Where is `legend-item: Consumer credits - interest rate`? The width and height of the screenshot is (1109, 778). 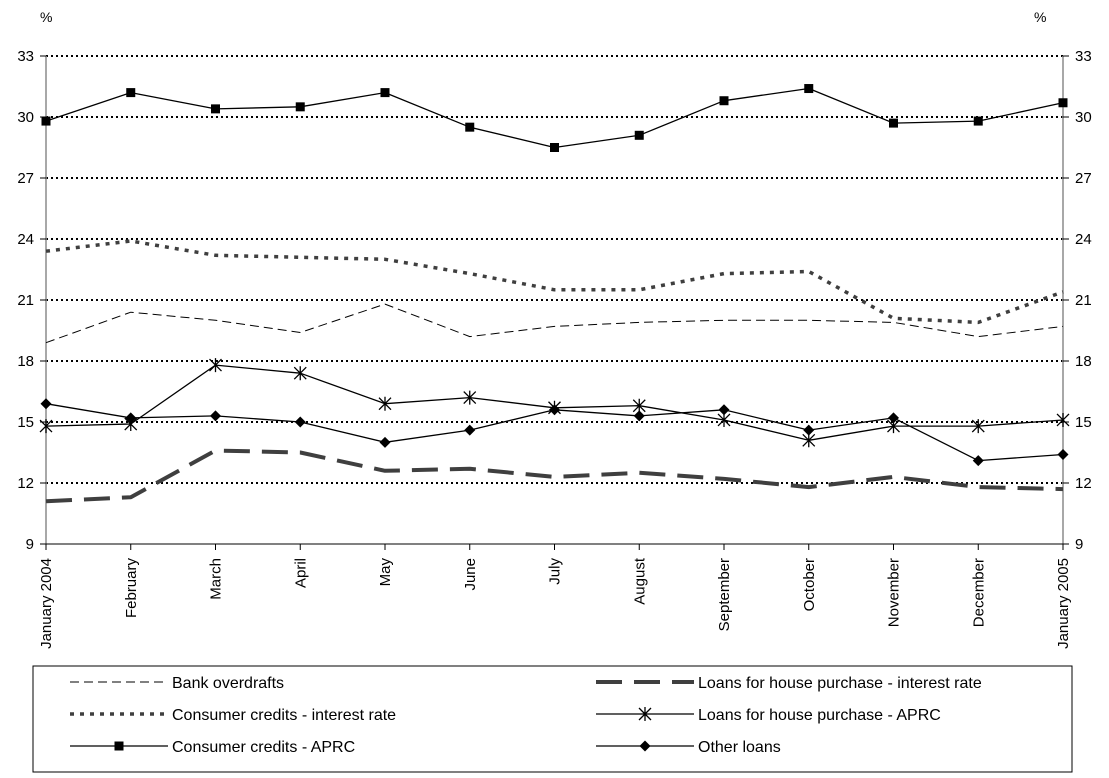 legend-item: Consumer credits - interest rate is located at coordinates (233, 715).